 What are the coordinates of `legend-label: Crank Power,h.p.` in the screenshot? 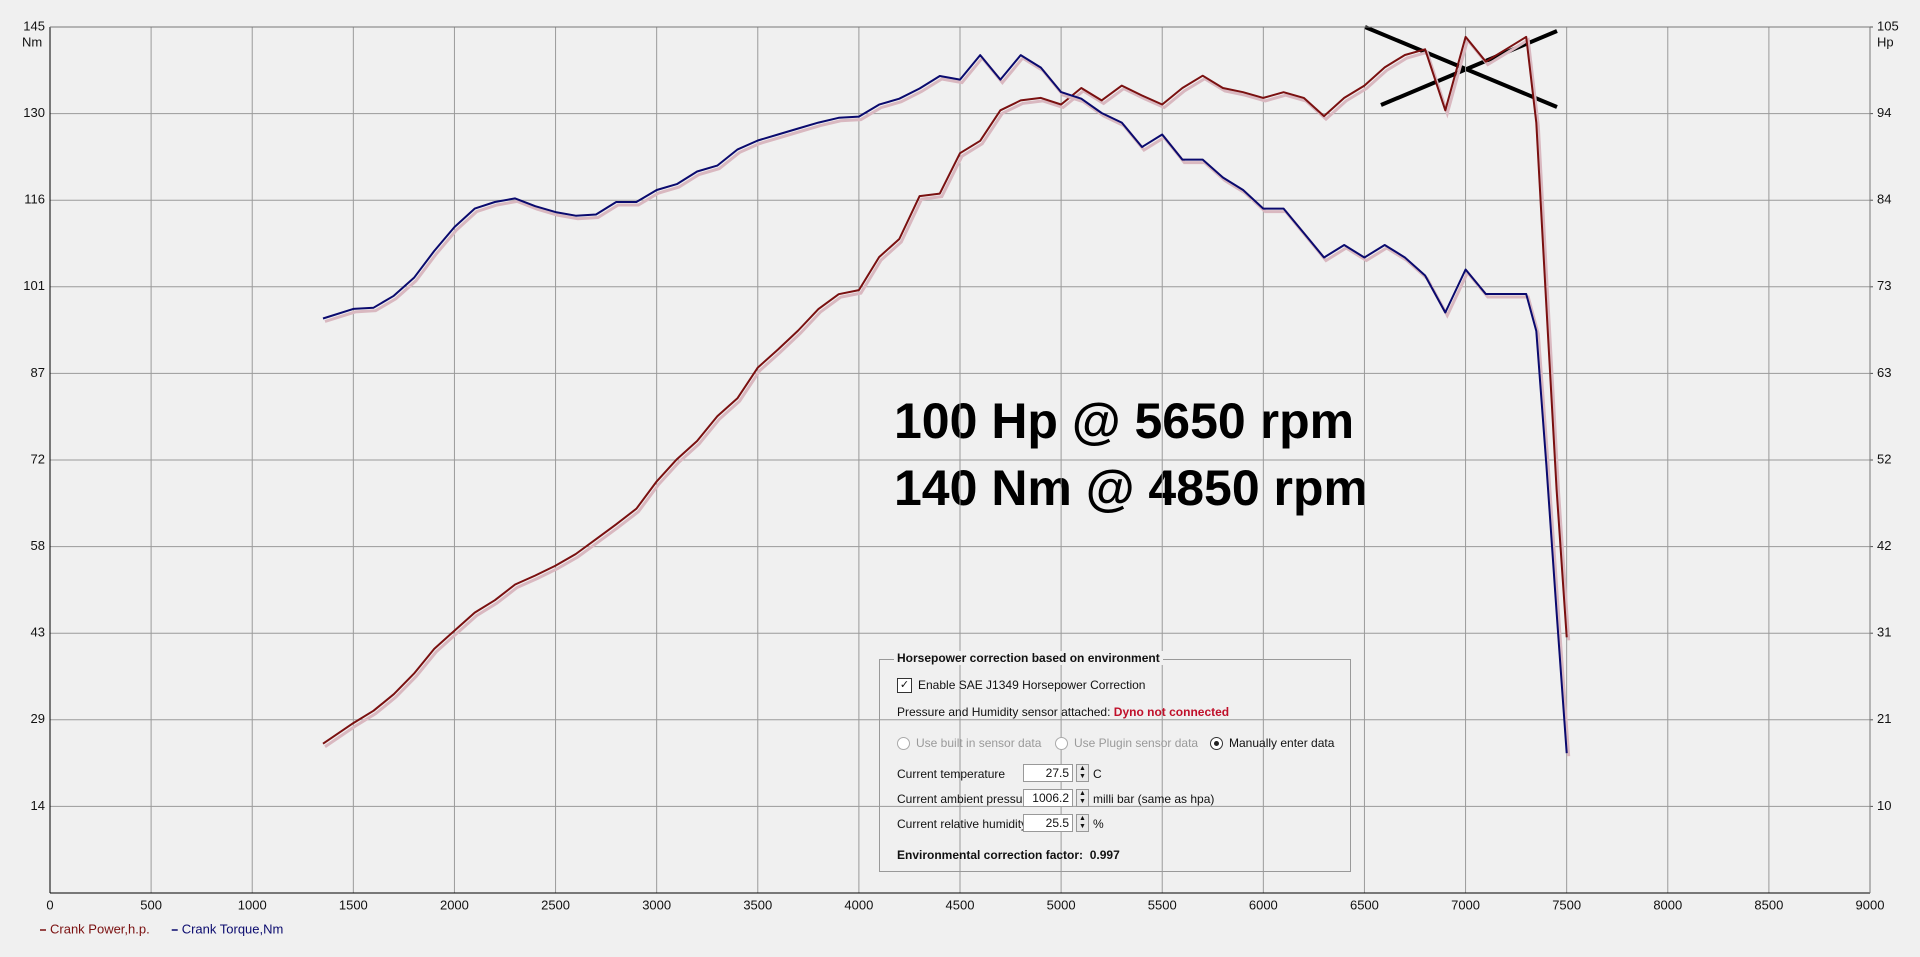 It's located at (100, 928).